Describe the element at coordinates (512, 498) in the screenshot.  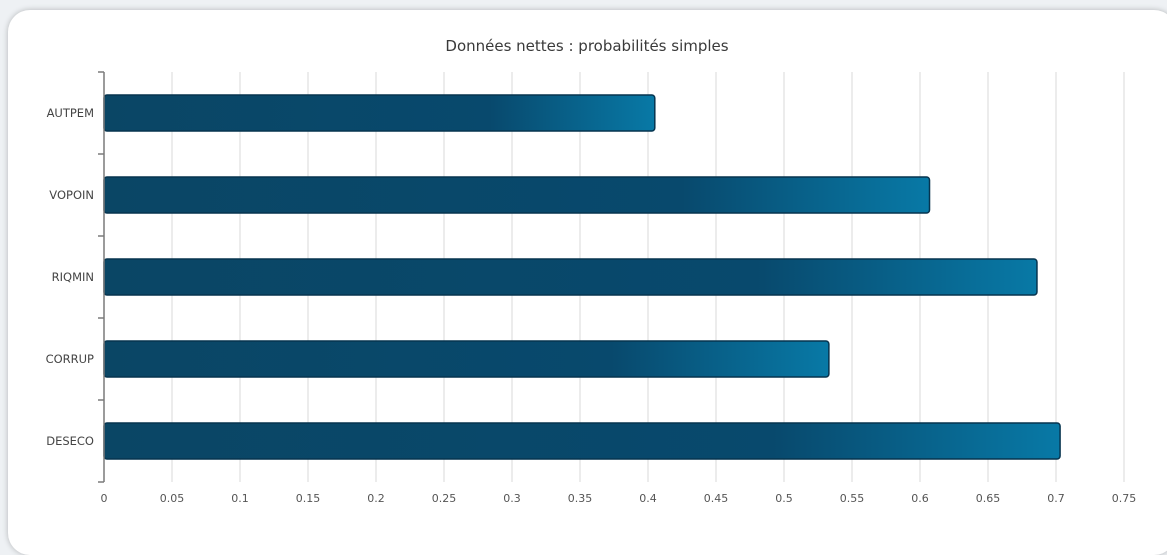
I see `x-tick-label: 0.3` at that location.